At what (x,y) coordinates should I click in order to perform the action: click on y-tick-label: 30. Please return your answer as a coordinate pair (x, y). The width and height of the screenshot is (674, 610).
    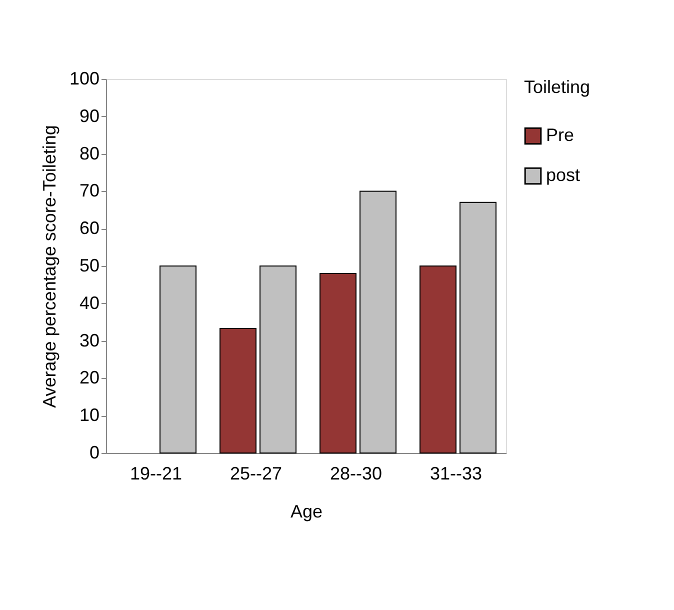
    Looking at the image, I should click on (89, 340).